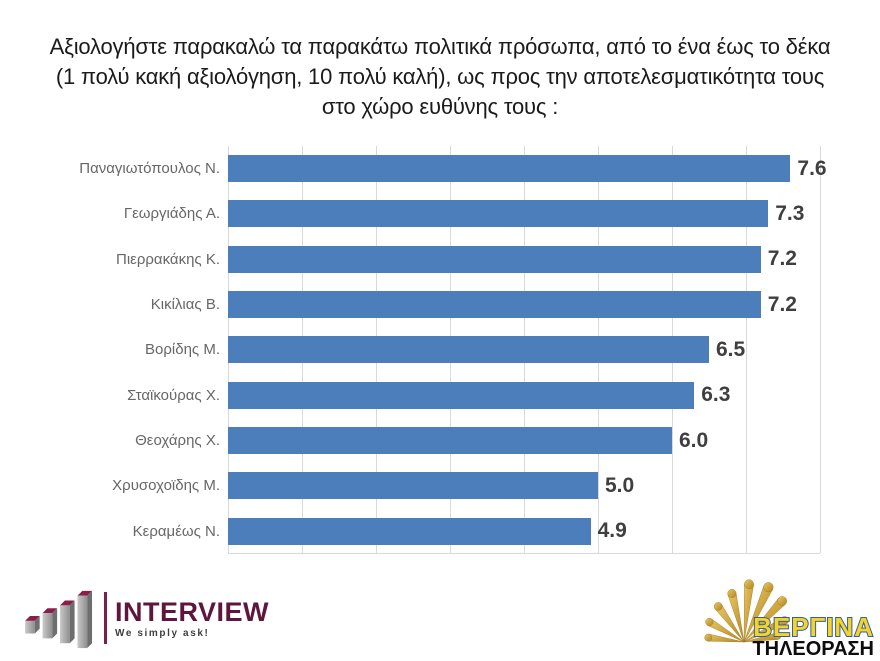  I want to click on category-label: Θεοχάρης Χ., so click(177, 441).